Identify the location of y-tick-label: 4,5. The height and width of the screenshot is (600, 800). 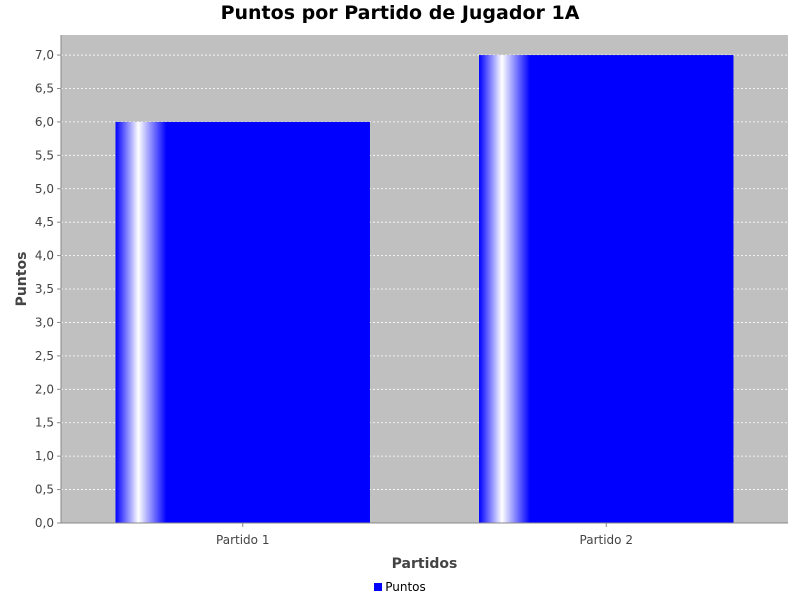
(44, 222).